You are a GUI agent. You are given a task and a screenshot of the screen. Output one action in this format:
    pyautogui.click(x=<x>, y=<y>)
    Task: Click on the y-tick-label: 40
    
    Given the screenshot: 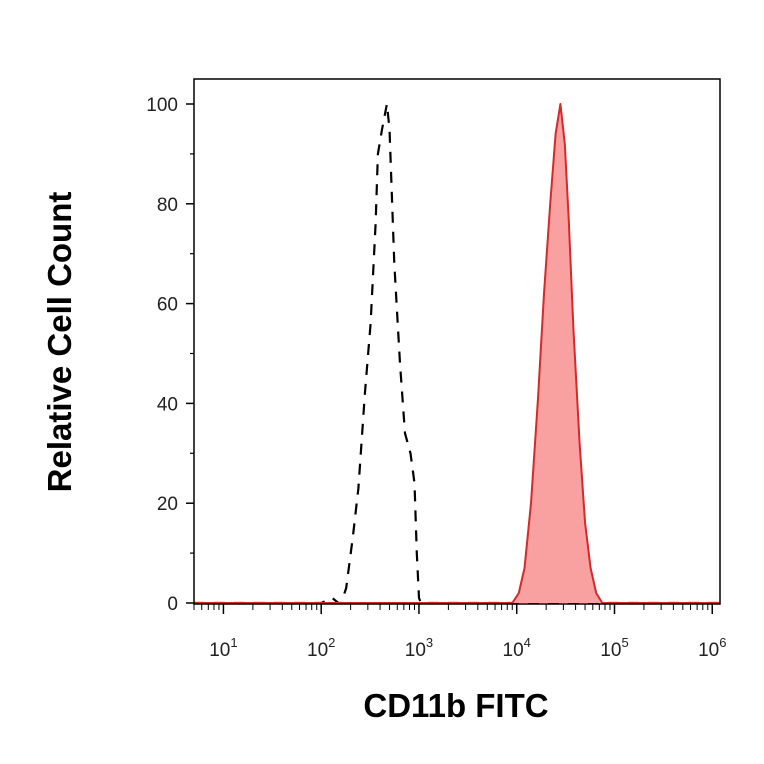 What is the action you would take?
    pyautogui.click(x=167, y=404)
    